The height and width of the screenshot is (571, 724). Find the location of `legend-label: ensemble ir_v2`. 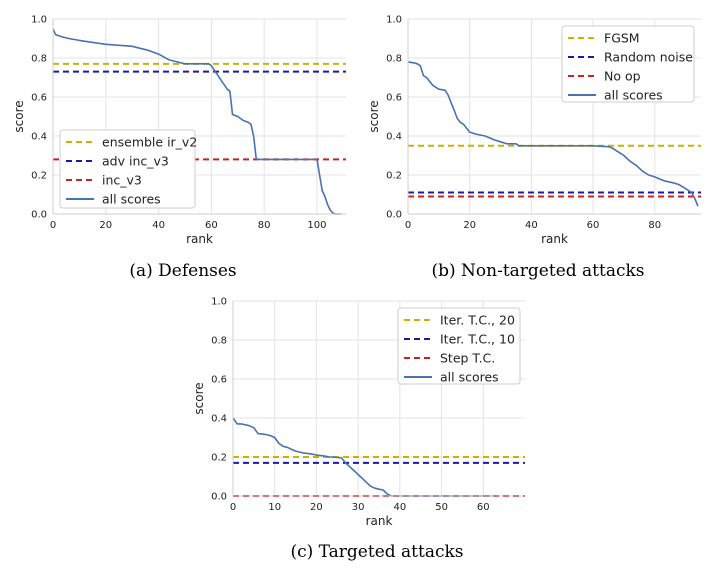

legend-label: ensemble ir_v2 is located at coordinates (149, 142).